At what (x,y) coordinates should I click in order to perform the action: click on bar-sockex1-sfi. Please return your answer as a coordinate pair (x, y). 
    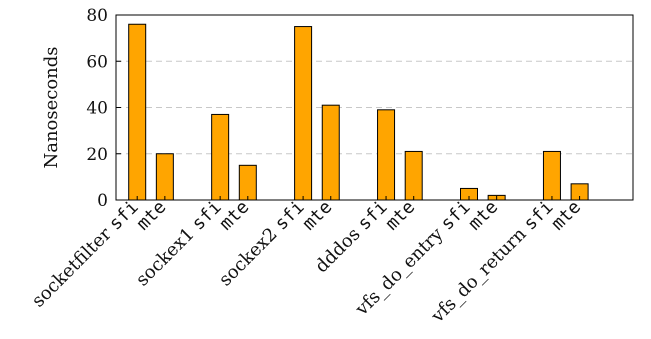
    Looking at the image, I should click on (220, 157).